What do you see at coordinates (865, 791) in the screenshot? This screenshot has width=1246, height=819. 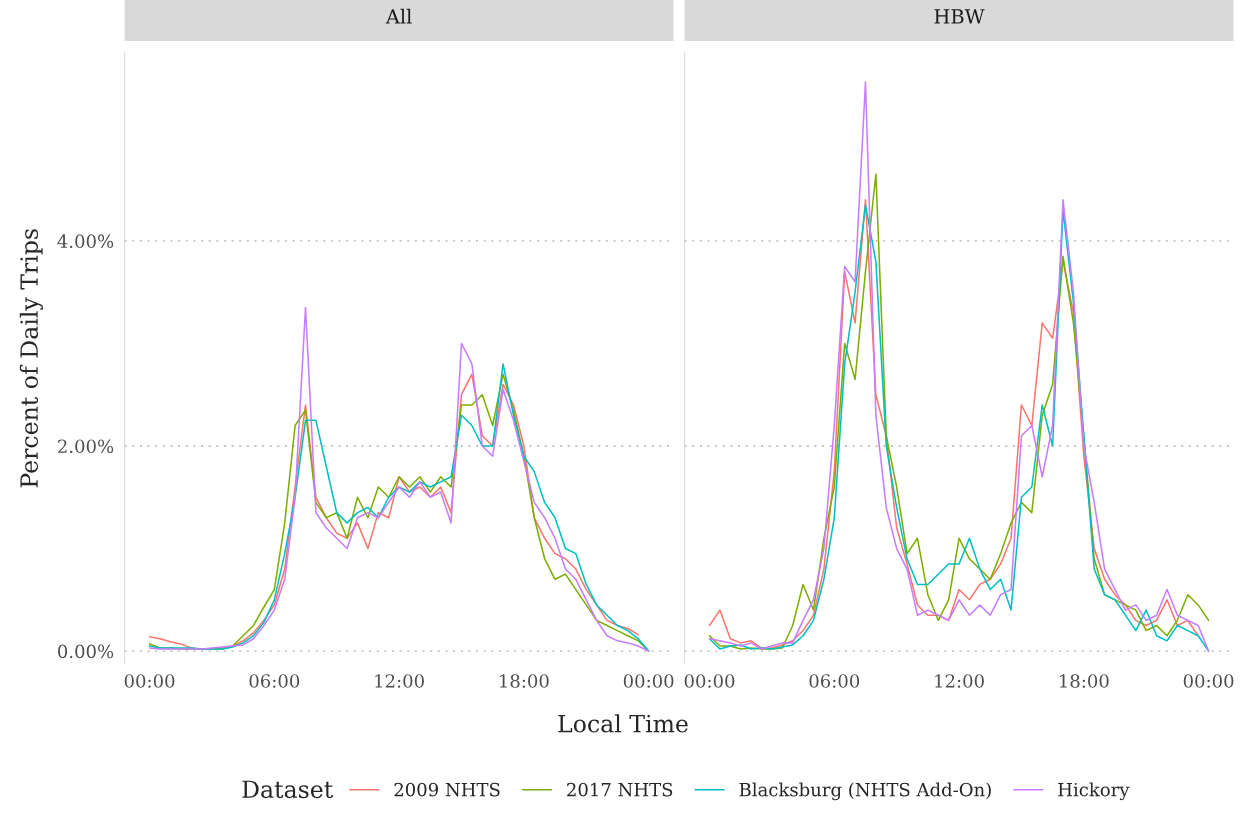 I see `legend-label: Blacksburg (NHTS Add-On)` at bounding box center [865, 791].